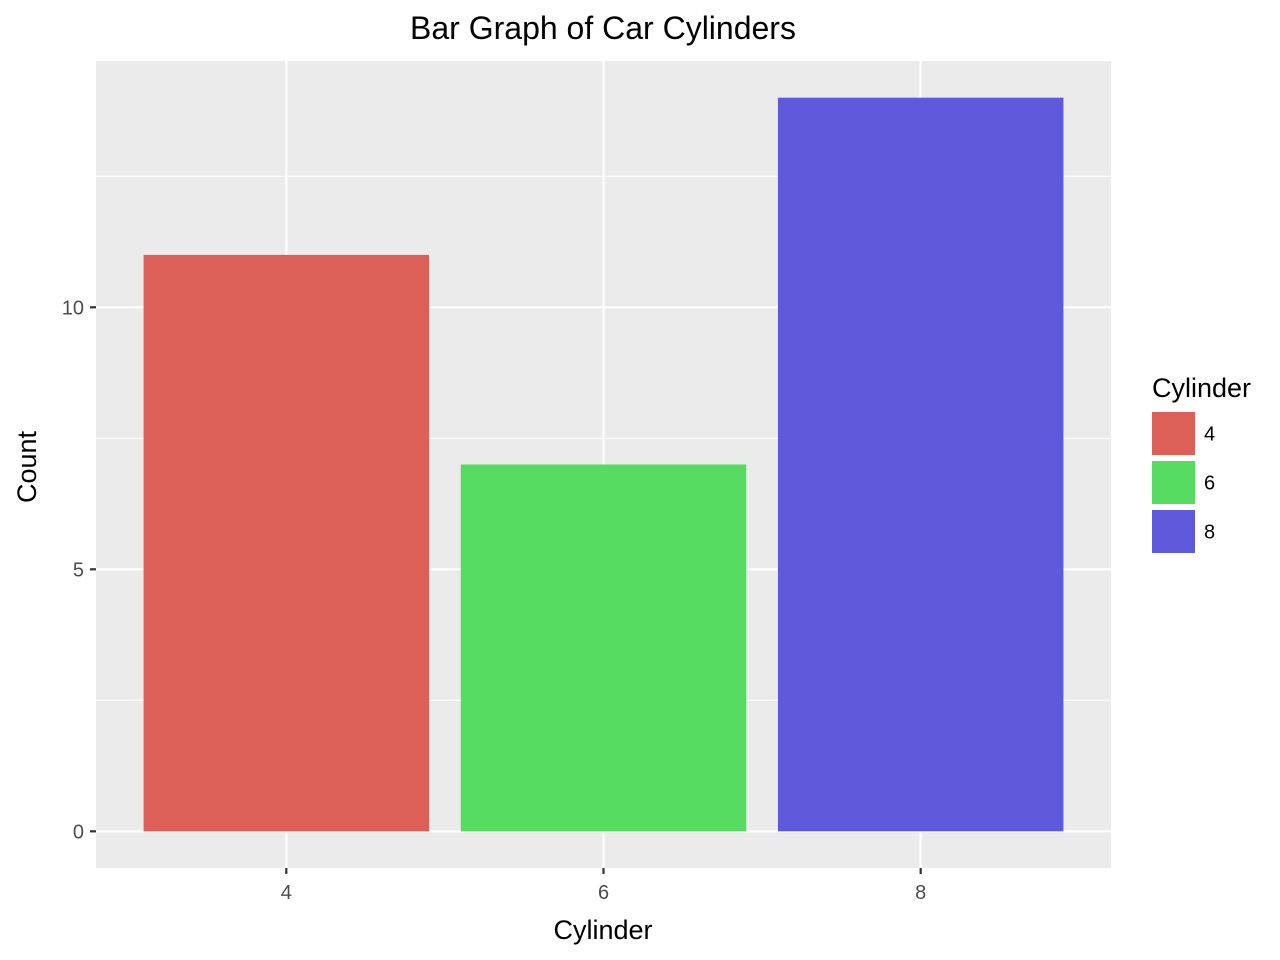  I want to click on chart-title: Bar Graph of Car Cylinders, so click(603, 28).